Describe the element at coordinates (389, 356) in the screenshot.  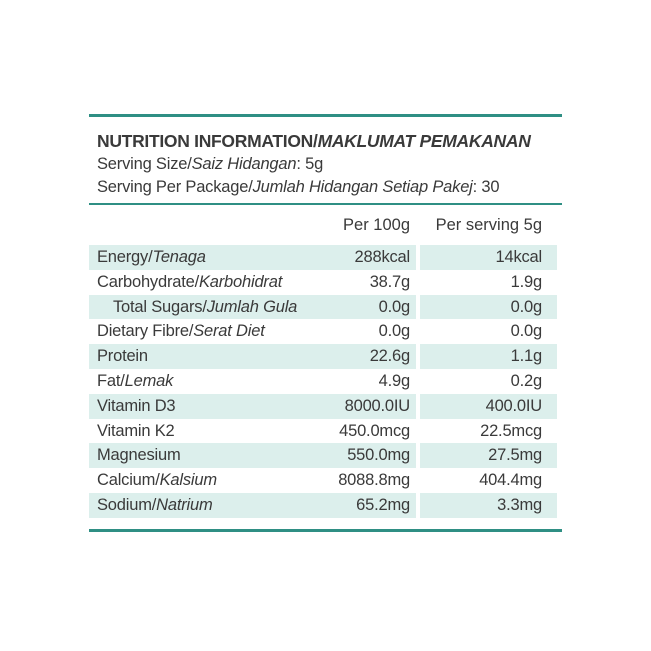
I see `row-value-per-100g: 22.6g` at that location.